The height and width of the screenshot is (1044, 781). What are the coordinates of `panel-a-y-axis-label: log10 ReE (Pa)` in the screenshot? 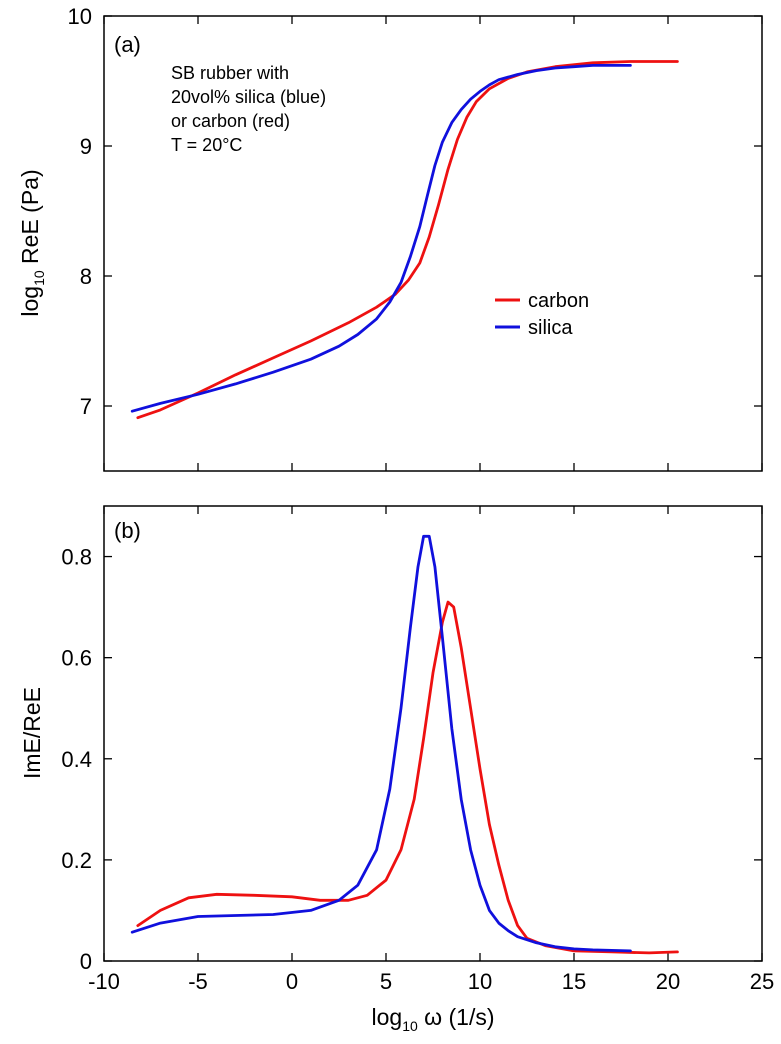 It's located at (32, 242).